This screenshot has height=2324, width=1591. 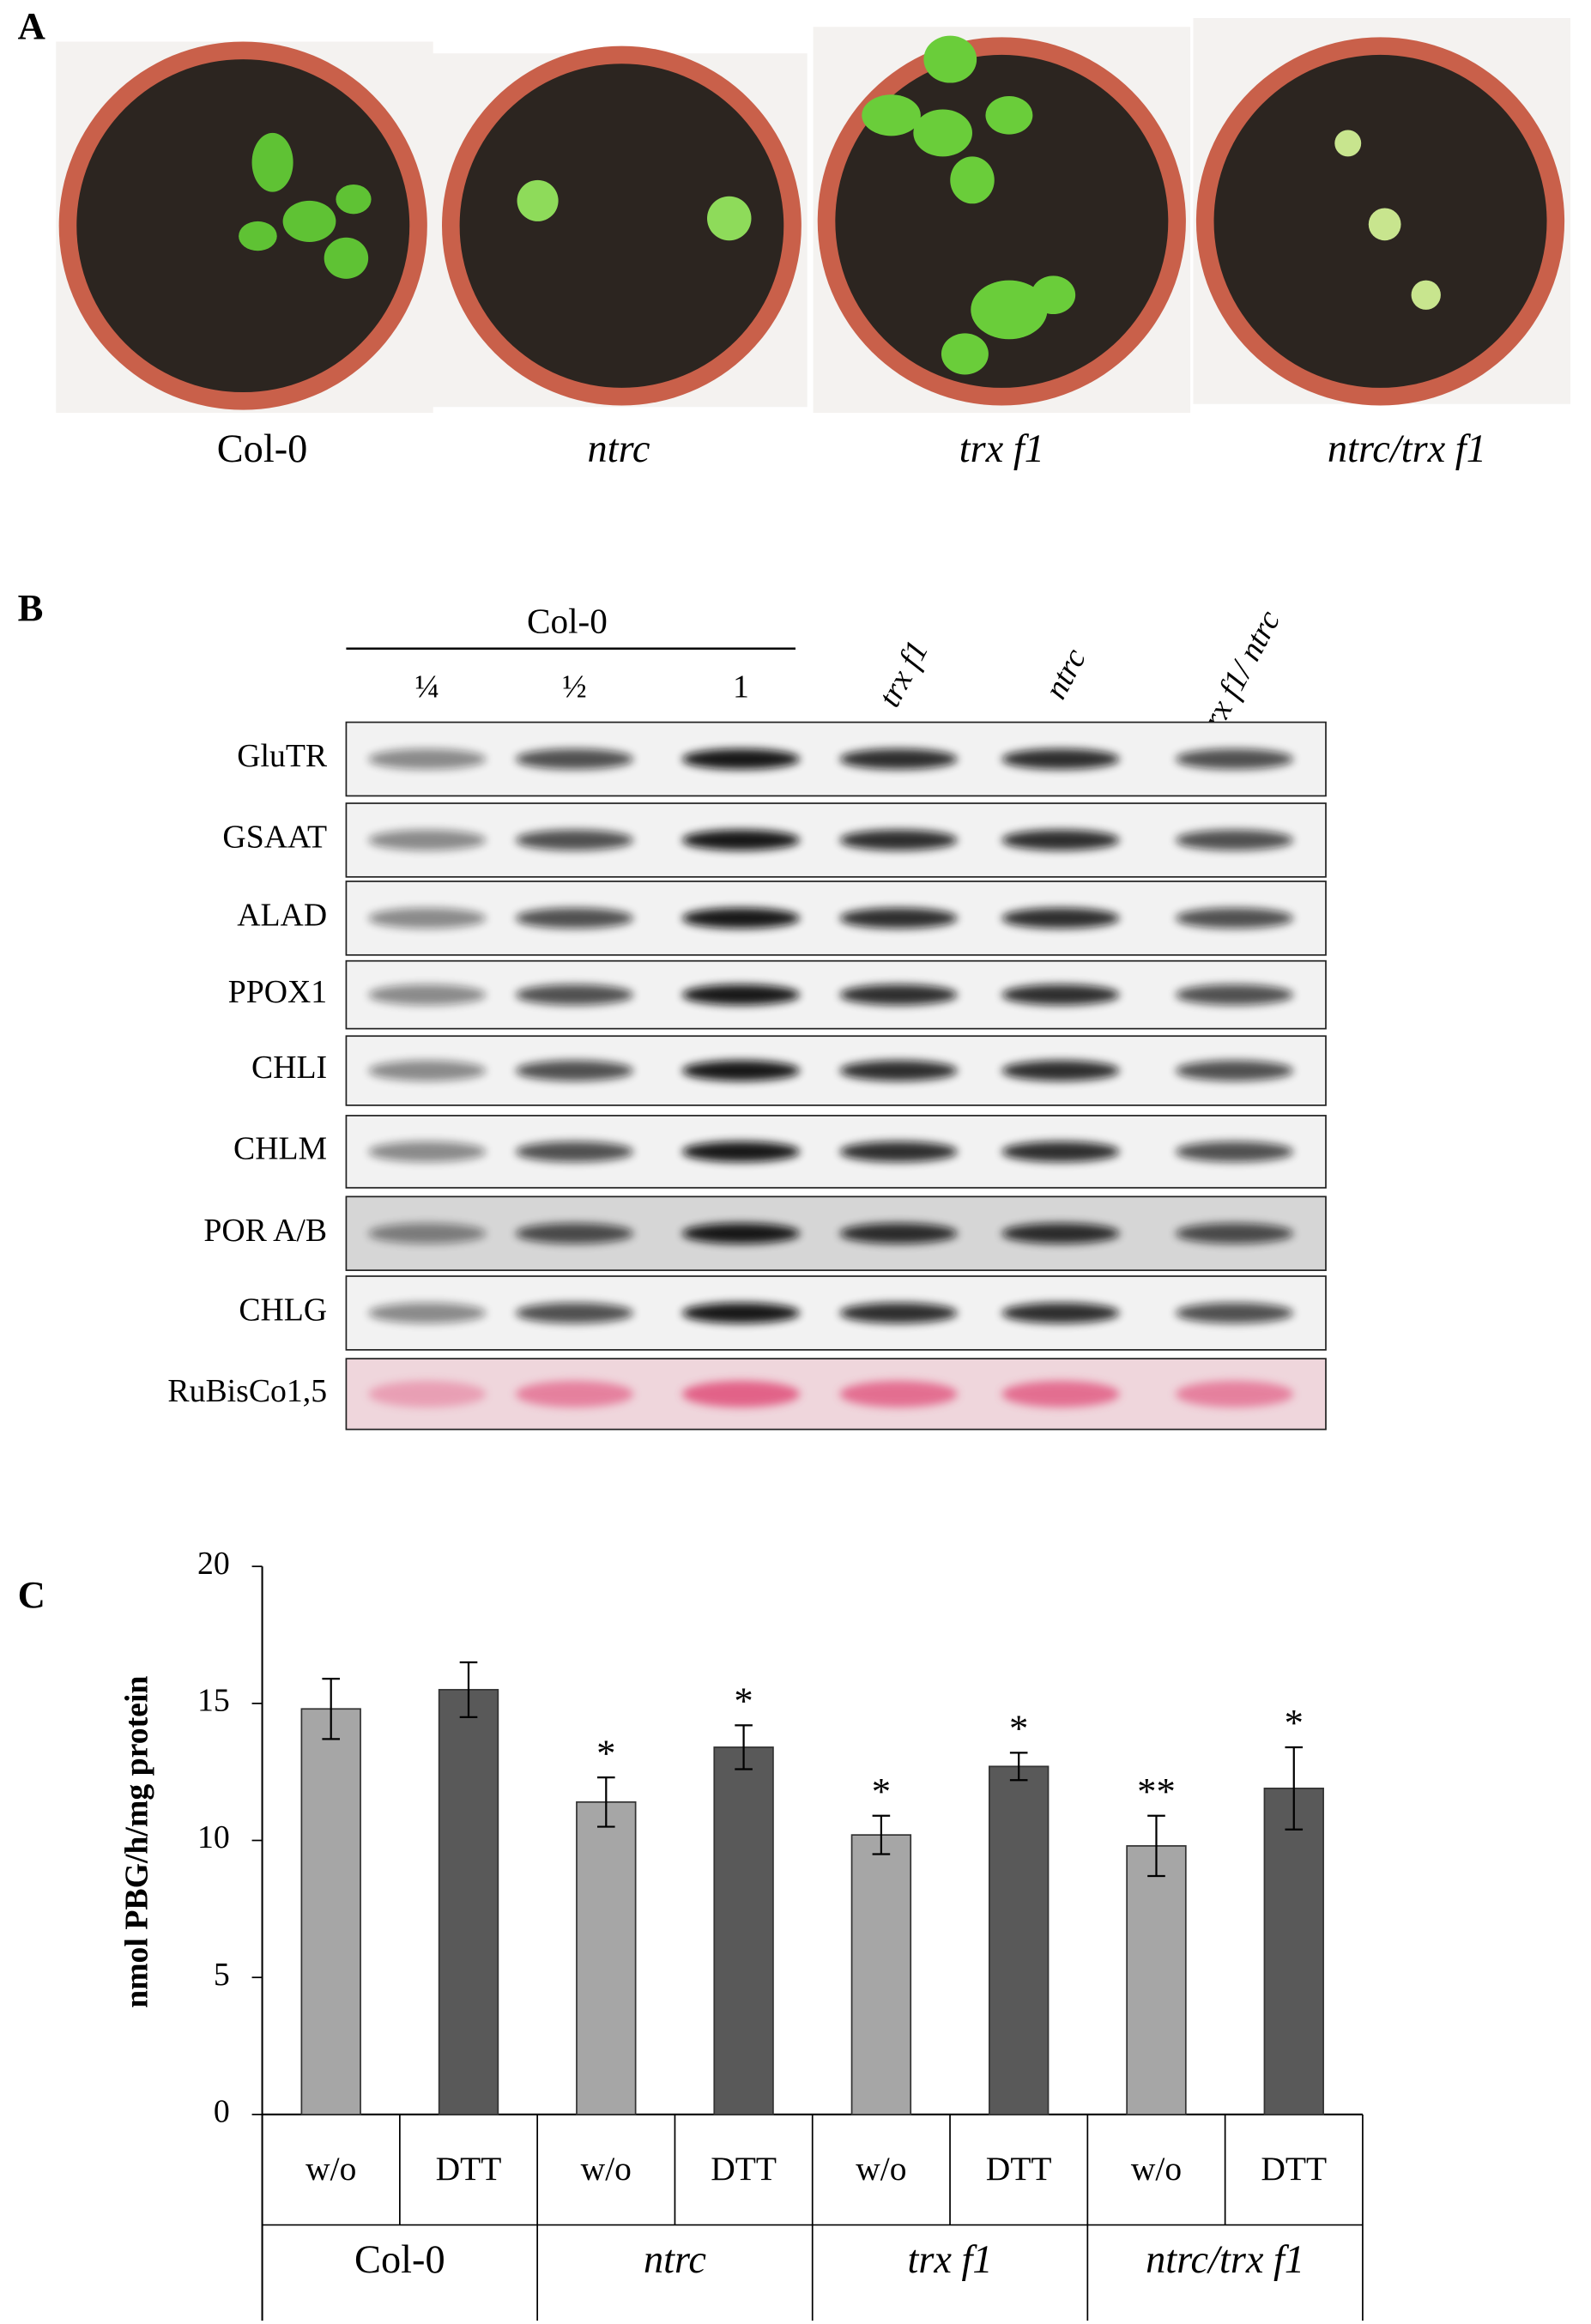 What do you see at coordinates (32, 1594) in the screenshot?
I see `panel-label: C` at bounding box center [32, 1594].